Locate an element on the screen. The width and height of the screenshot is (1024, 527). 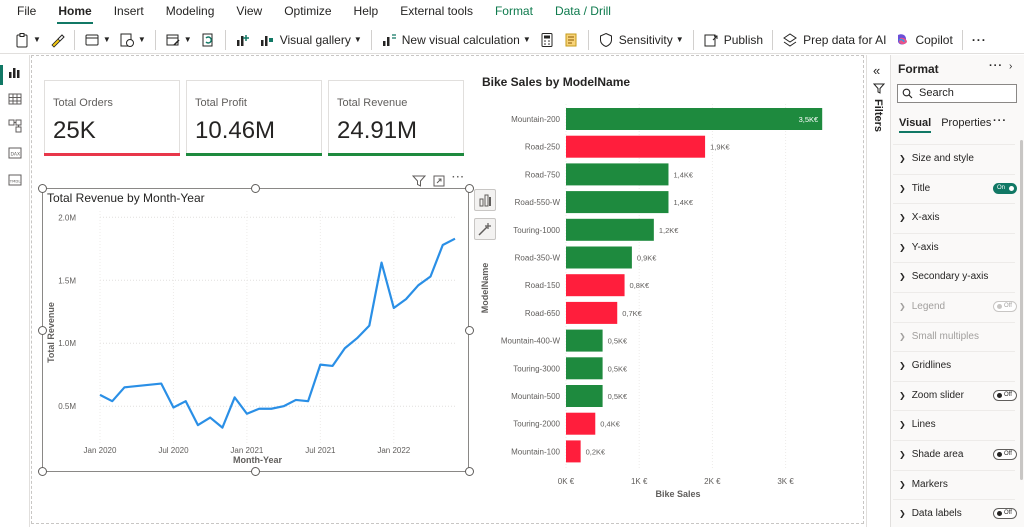
card-accent-bar is located at coordinates (396, 154).